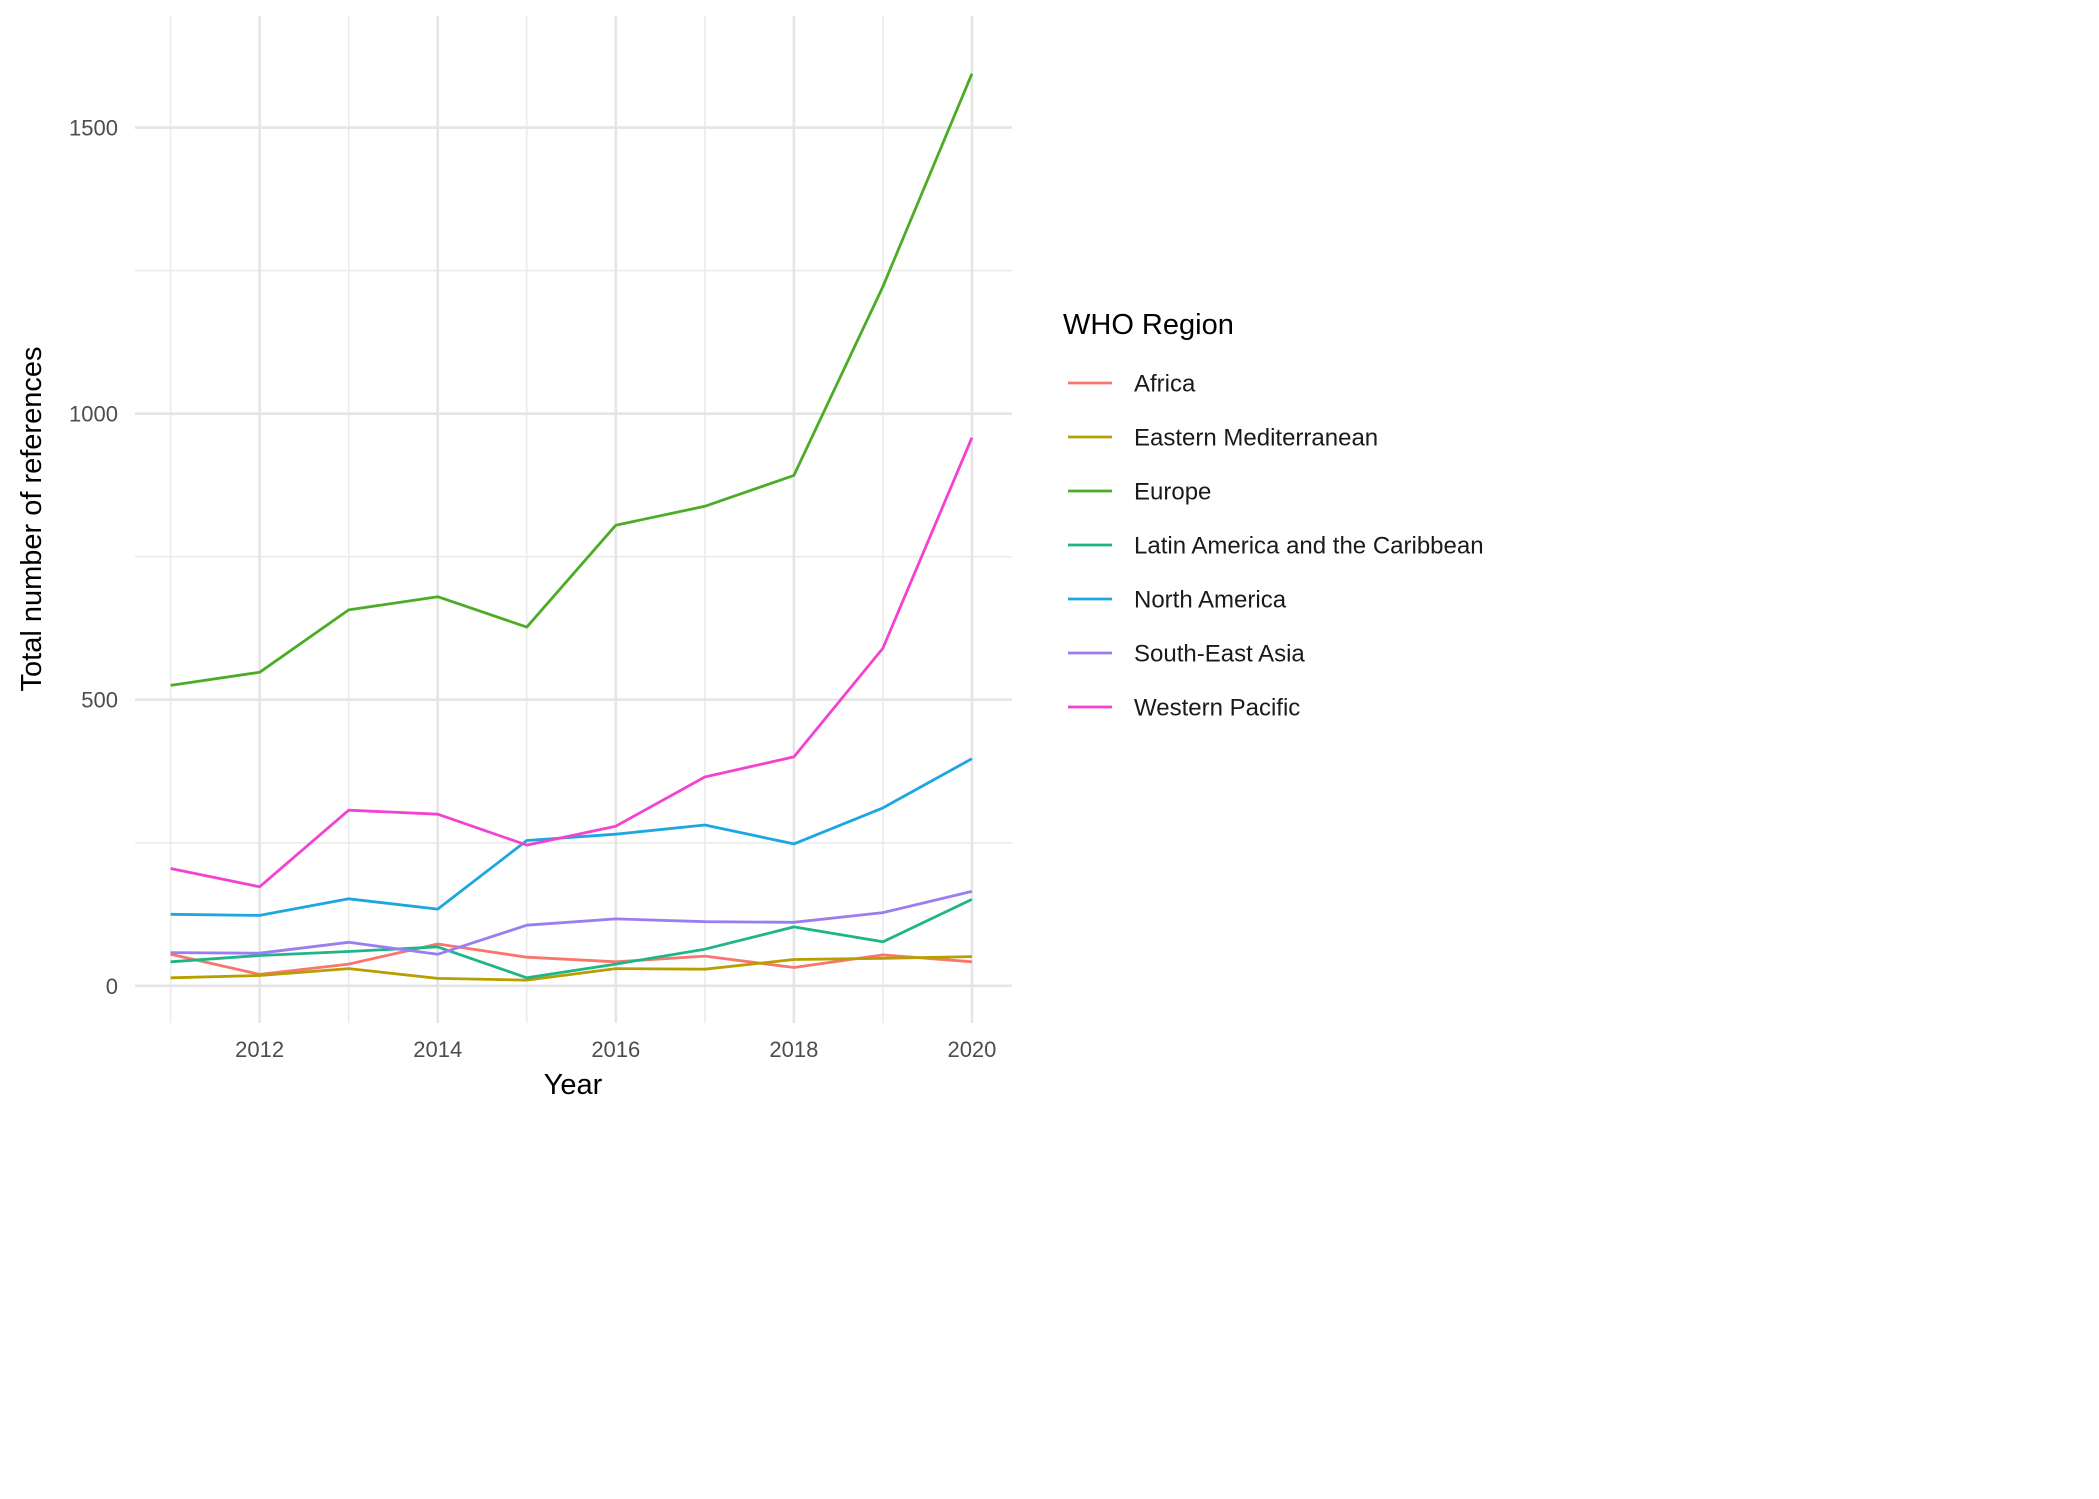  I want to click on x-axis-tick-labels: 2012 2014 2016 2018 2020, so click(615, 1049).